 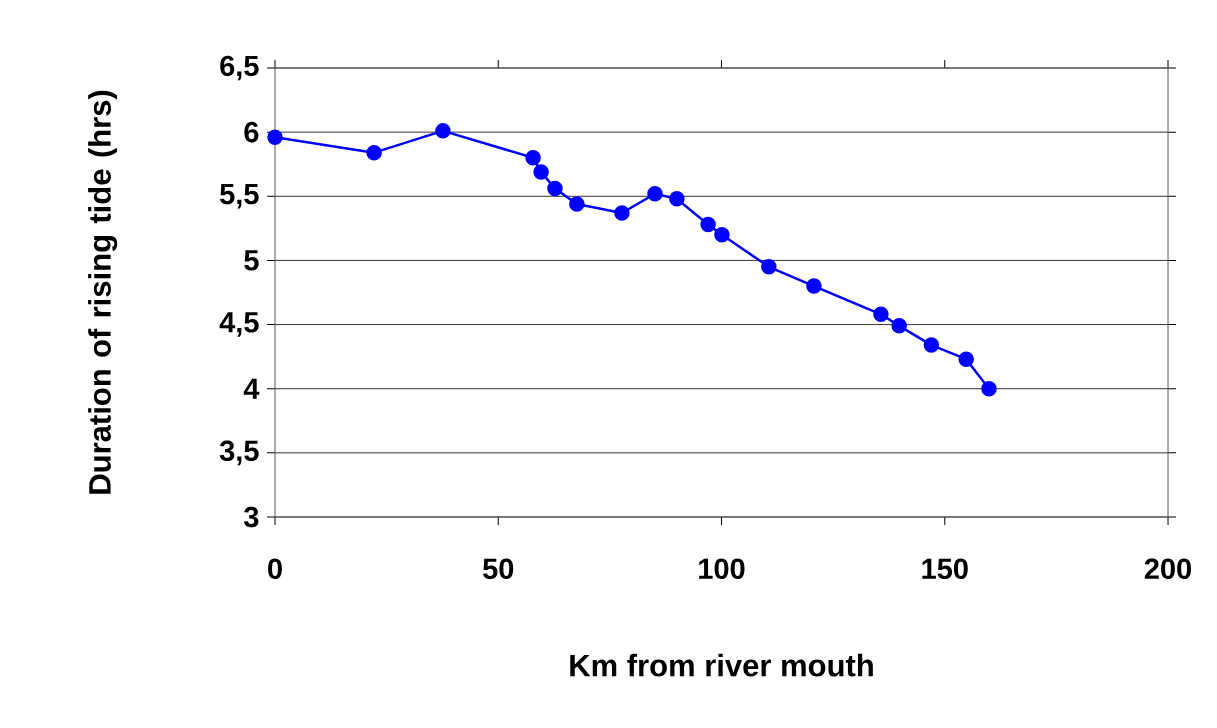 I want to click on y-tick-label: 5,5, so click(x=239, y=196).